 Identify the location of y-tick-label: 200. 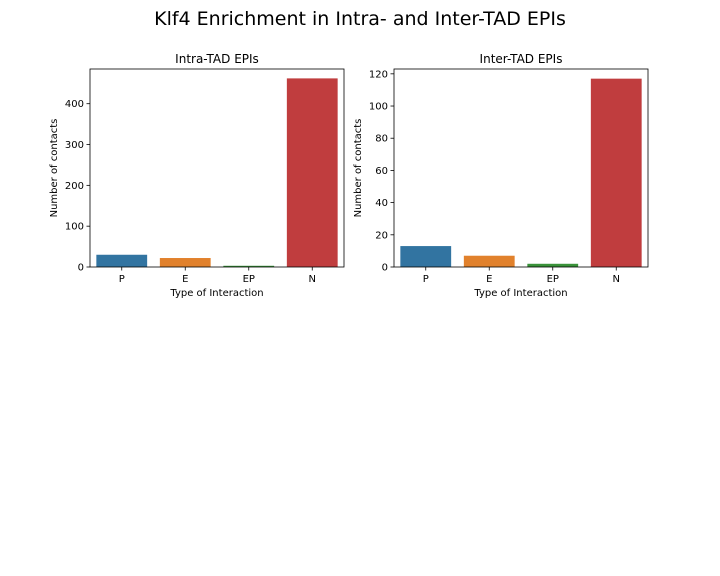
(74, 186).